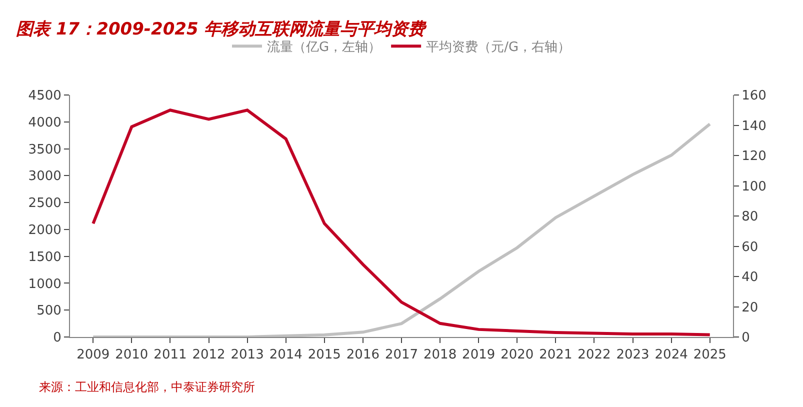  What do you see at coordinates (93, 355) in the screenshot?
I see `x-tick-label: 2009` at bounding box center [93, 355].